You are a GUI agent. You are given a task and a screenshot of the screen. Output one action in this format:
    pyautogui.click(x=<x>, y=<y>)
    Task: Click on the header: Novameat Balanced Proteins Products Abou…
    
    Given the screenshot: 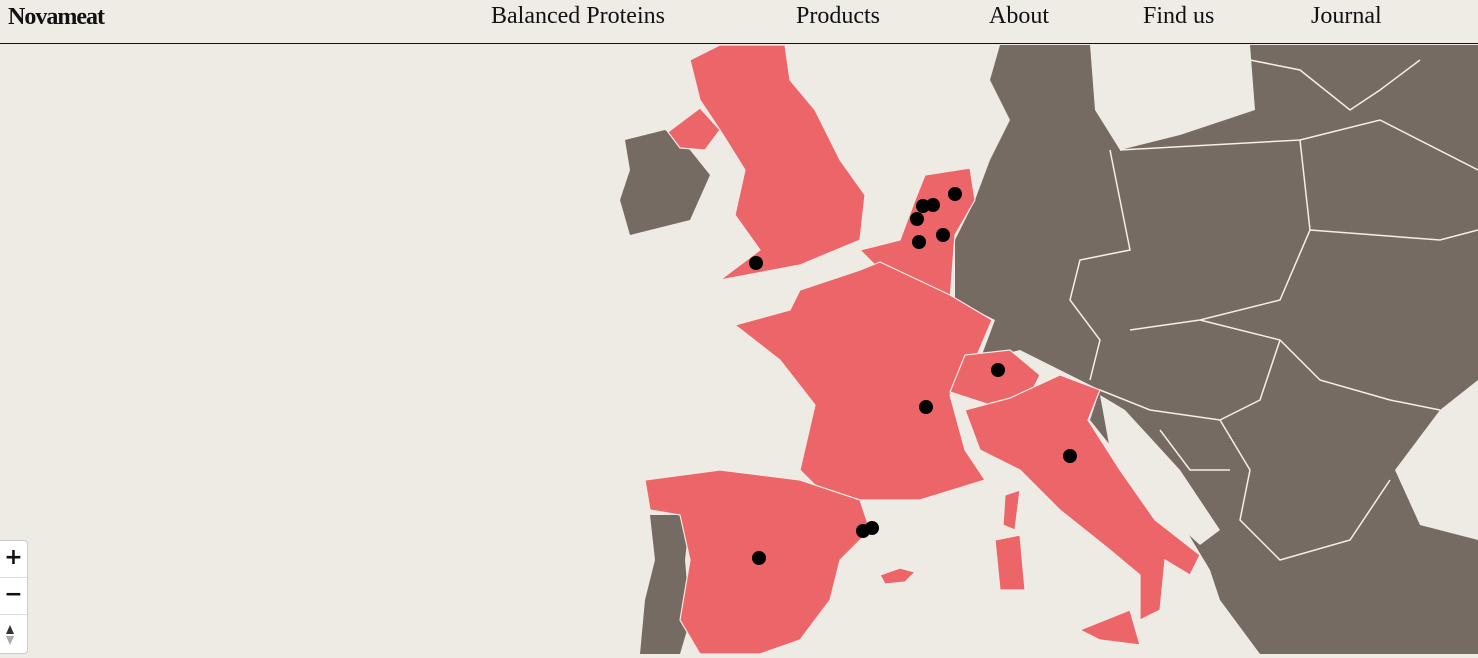 What is the action you would take?
    pyautogui.click(x=739, y=22)
    